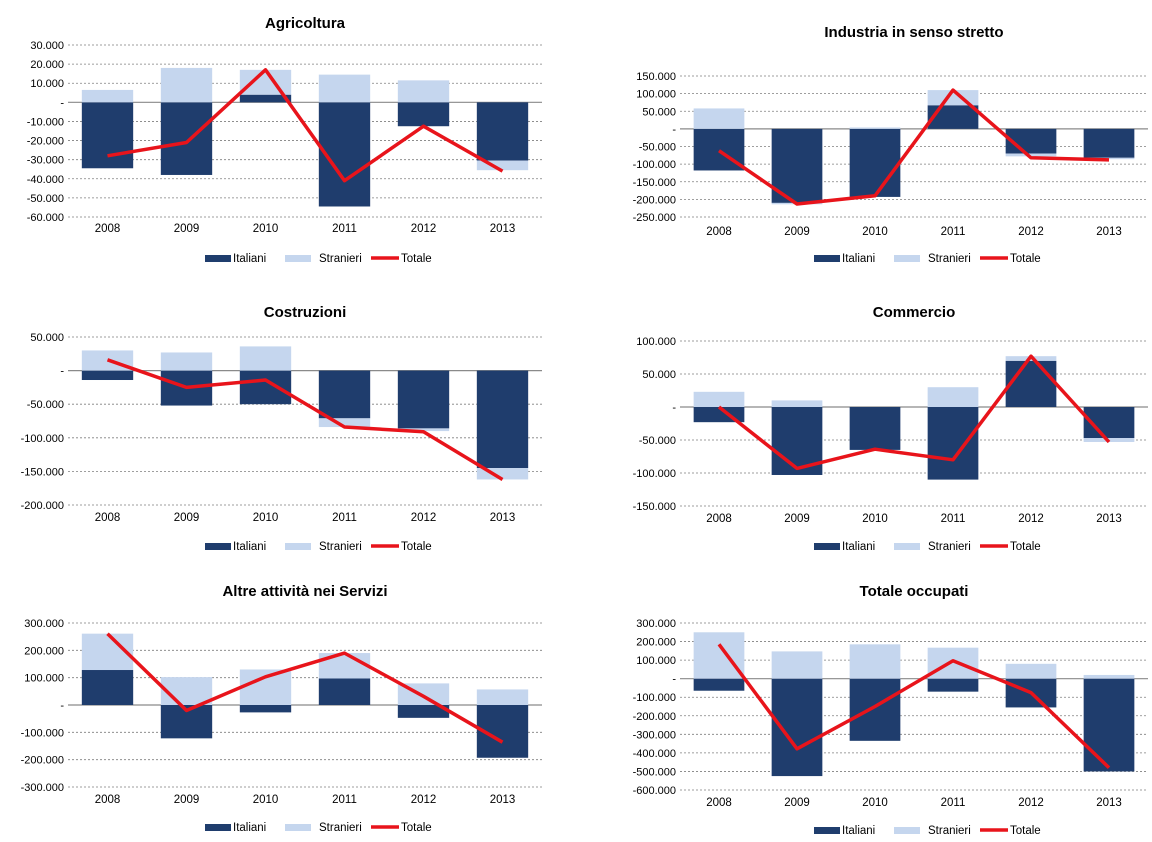 Image resolution: width=1152 pixels, height=842 pixels. Describe the element at coordinates (305, 312) in the screenshot. I see `chart-title: Costruzioni` at that location.